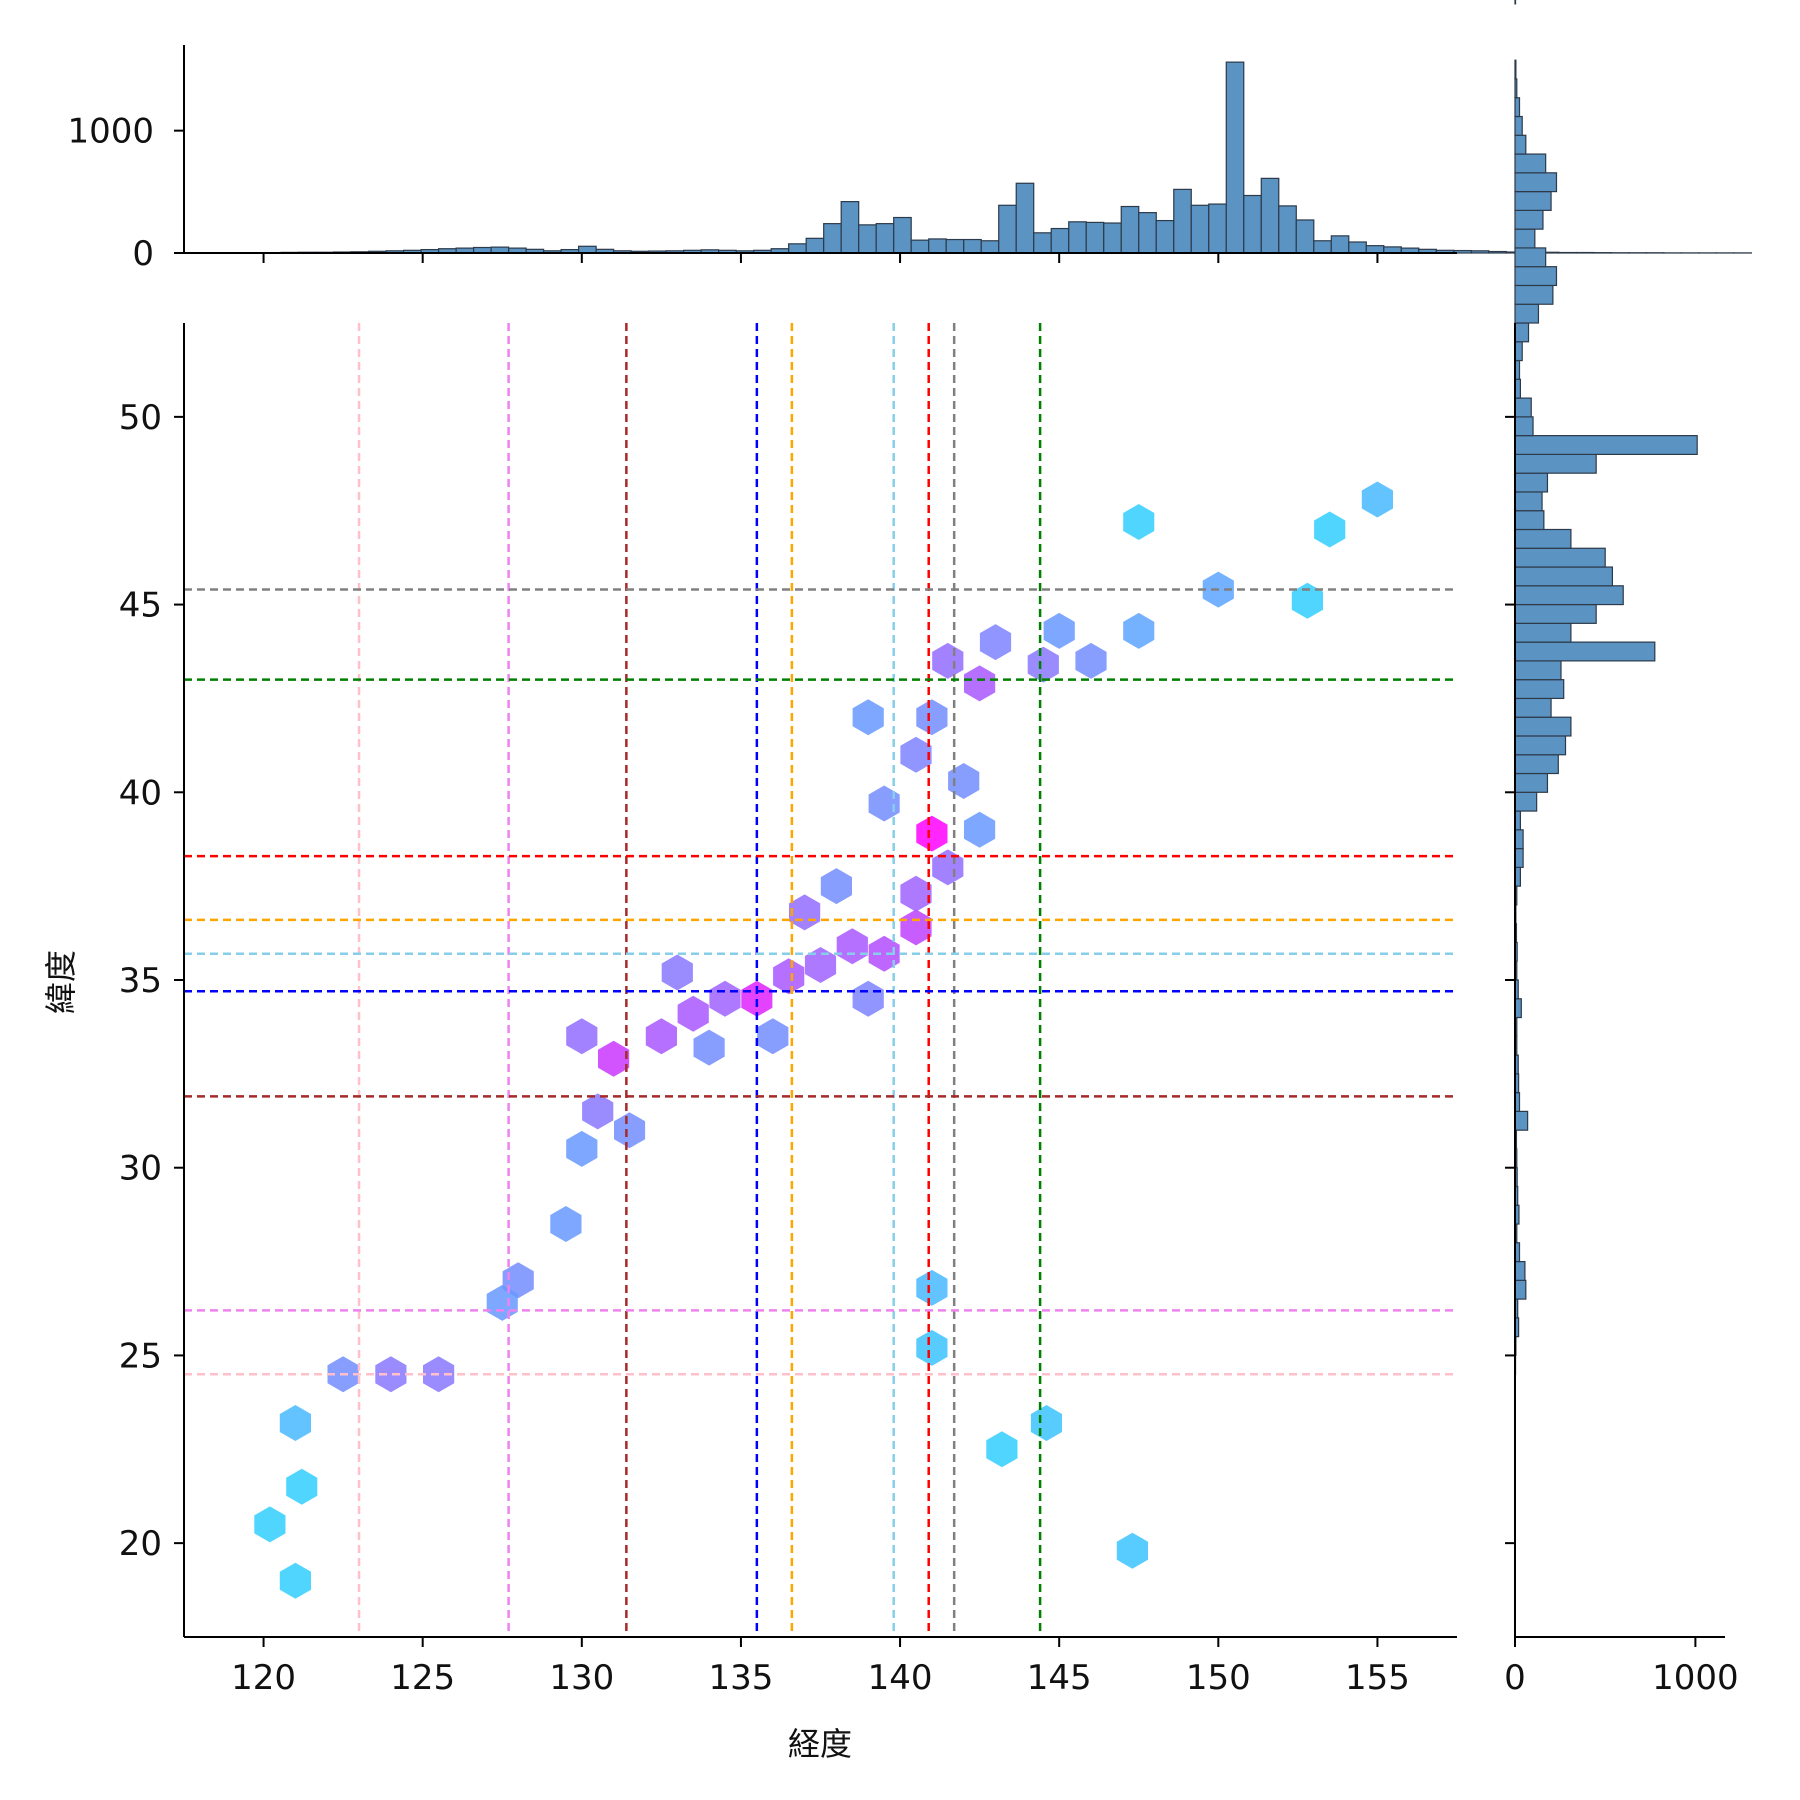 Image resolution: width=1800 pixels, height=1800 pixels. I want to click on right-hist-x-tick-label: 0, so click(1515, 1678).